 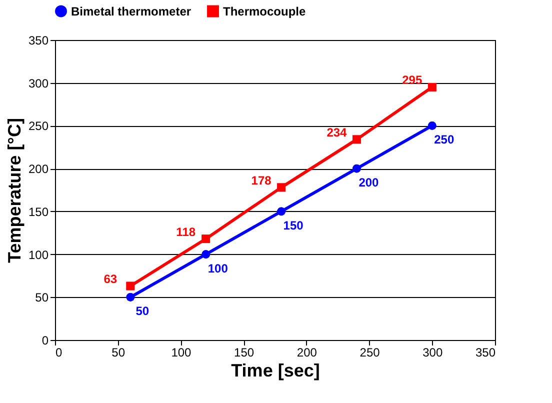 I want to click on data-label: 200, so click(x=369, y=183).